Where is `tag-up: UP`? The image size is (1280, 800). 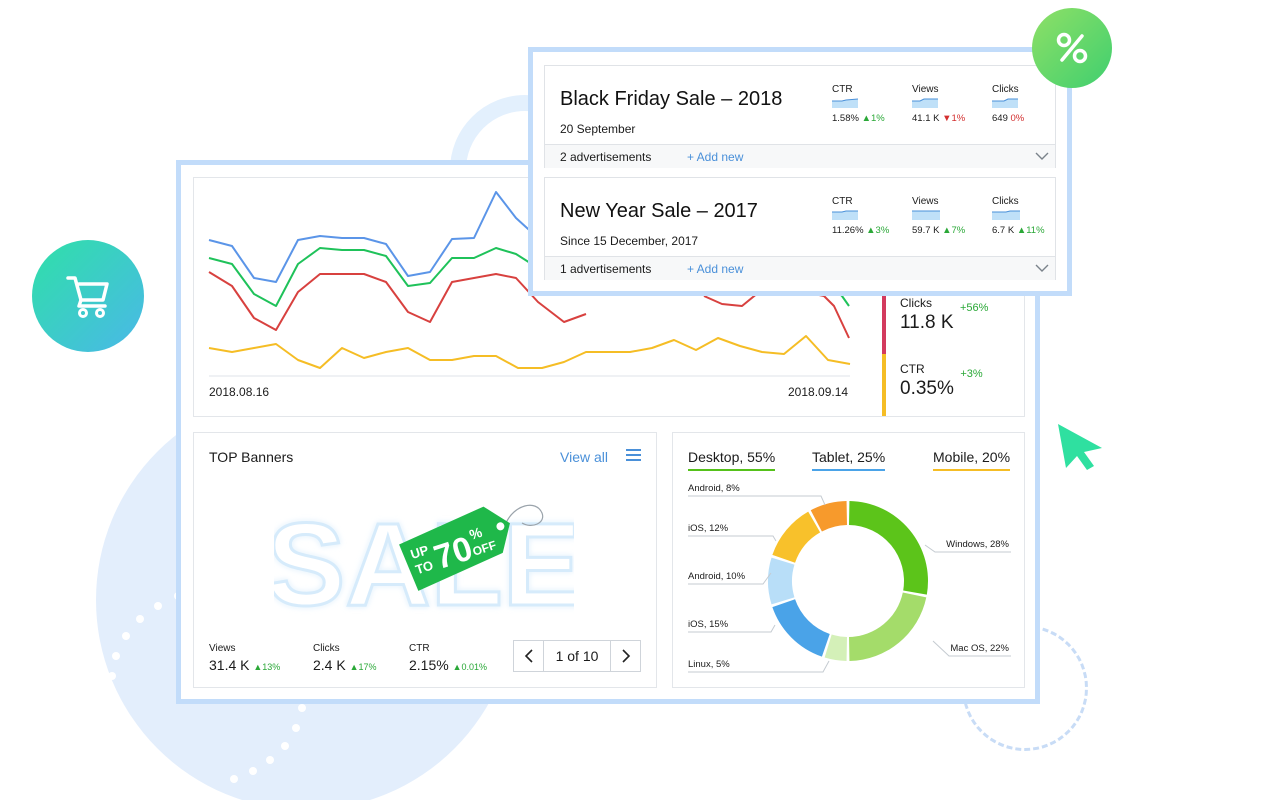 tag-up: UP is located at coordinates (420, 552).